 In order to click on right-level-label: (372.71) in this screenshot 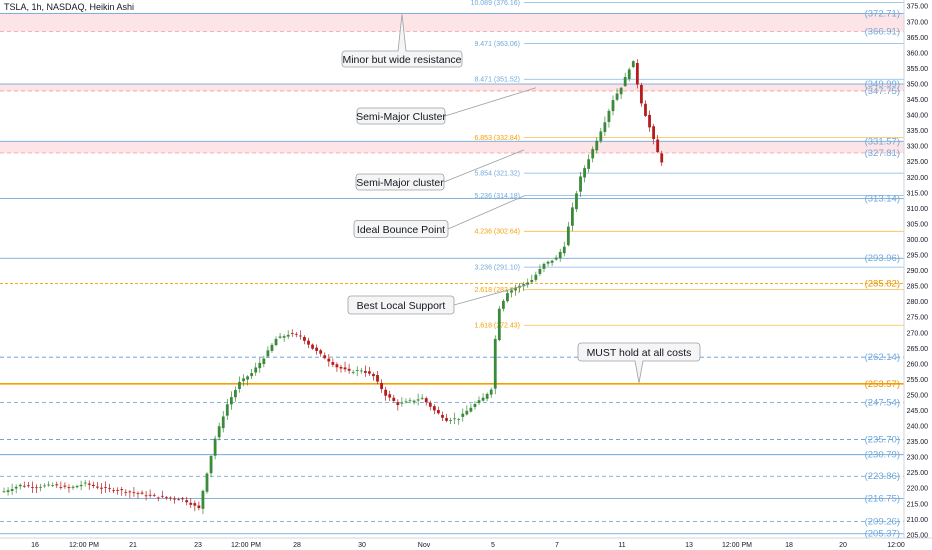, I will do `click(882, 13)`.